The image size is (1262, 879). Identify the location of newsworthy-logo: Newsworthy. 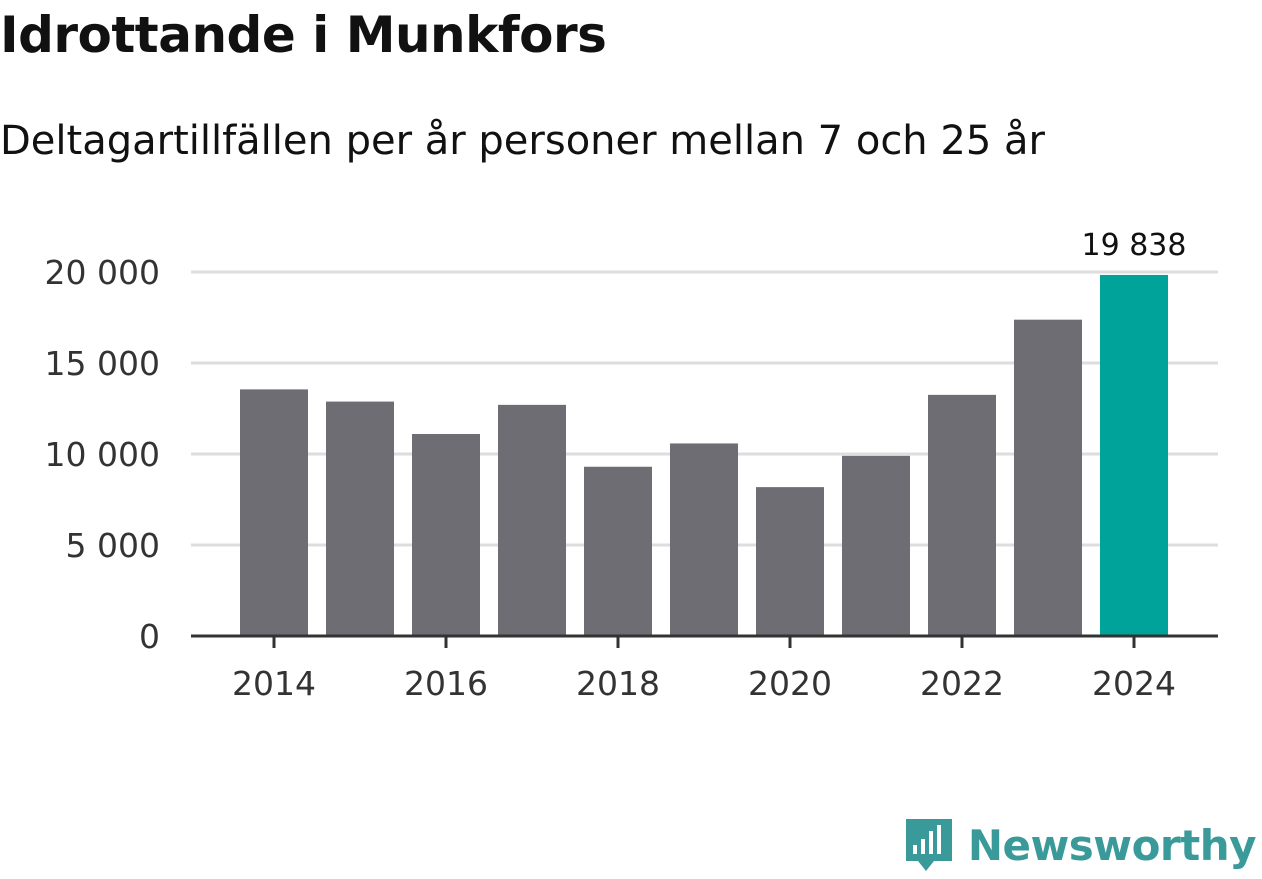
(1080, 845).